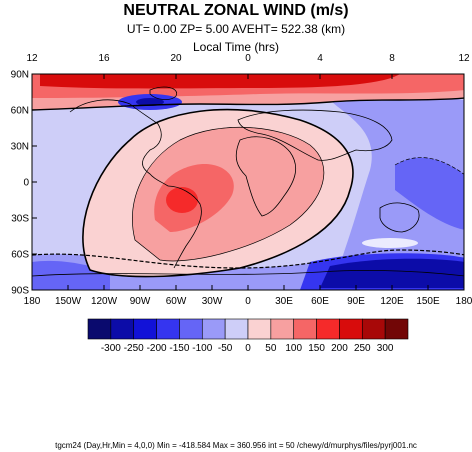  Describe the element at coordinates (20, 75) in the screenshot. I see `y-tick-label: 90N` at that location.